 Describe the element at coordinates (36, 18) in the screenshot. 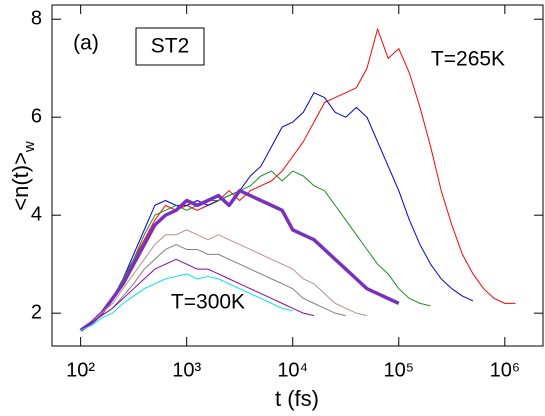

I see `y-tick-label: 8` at that location.